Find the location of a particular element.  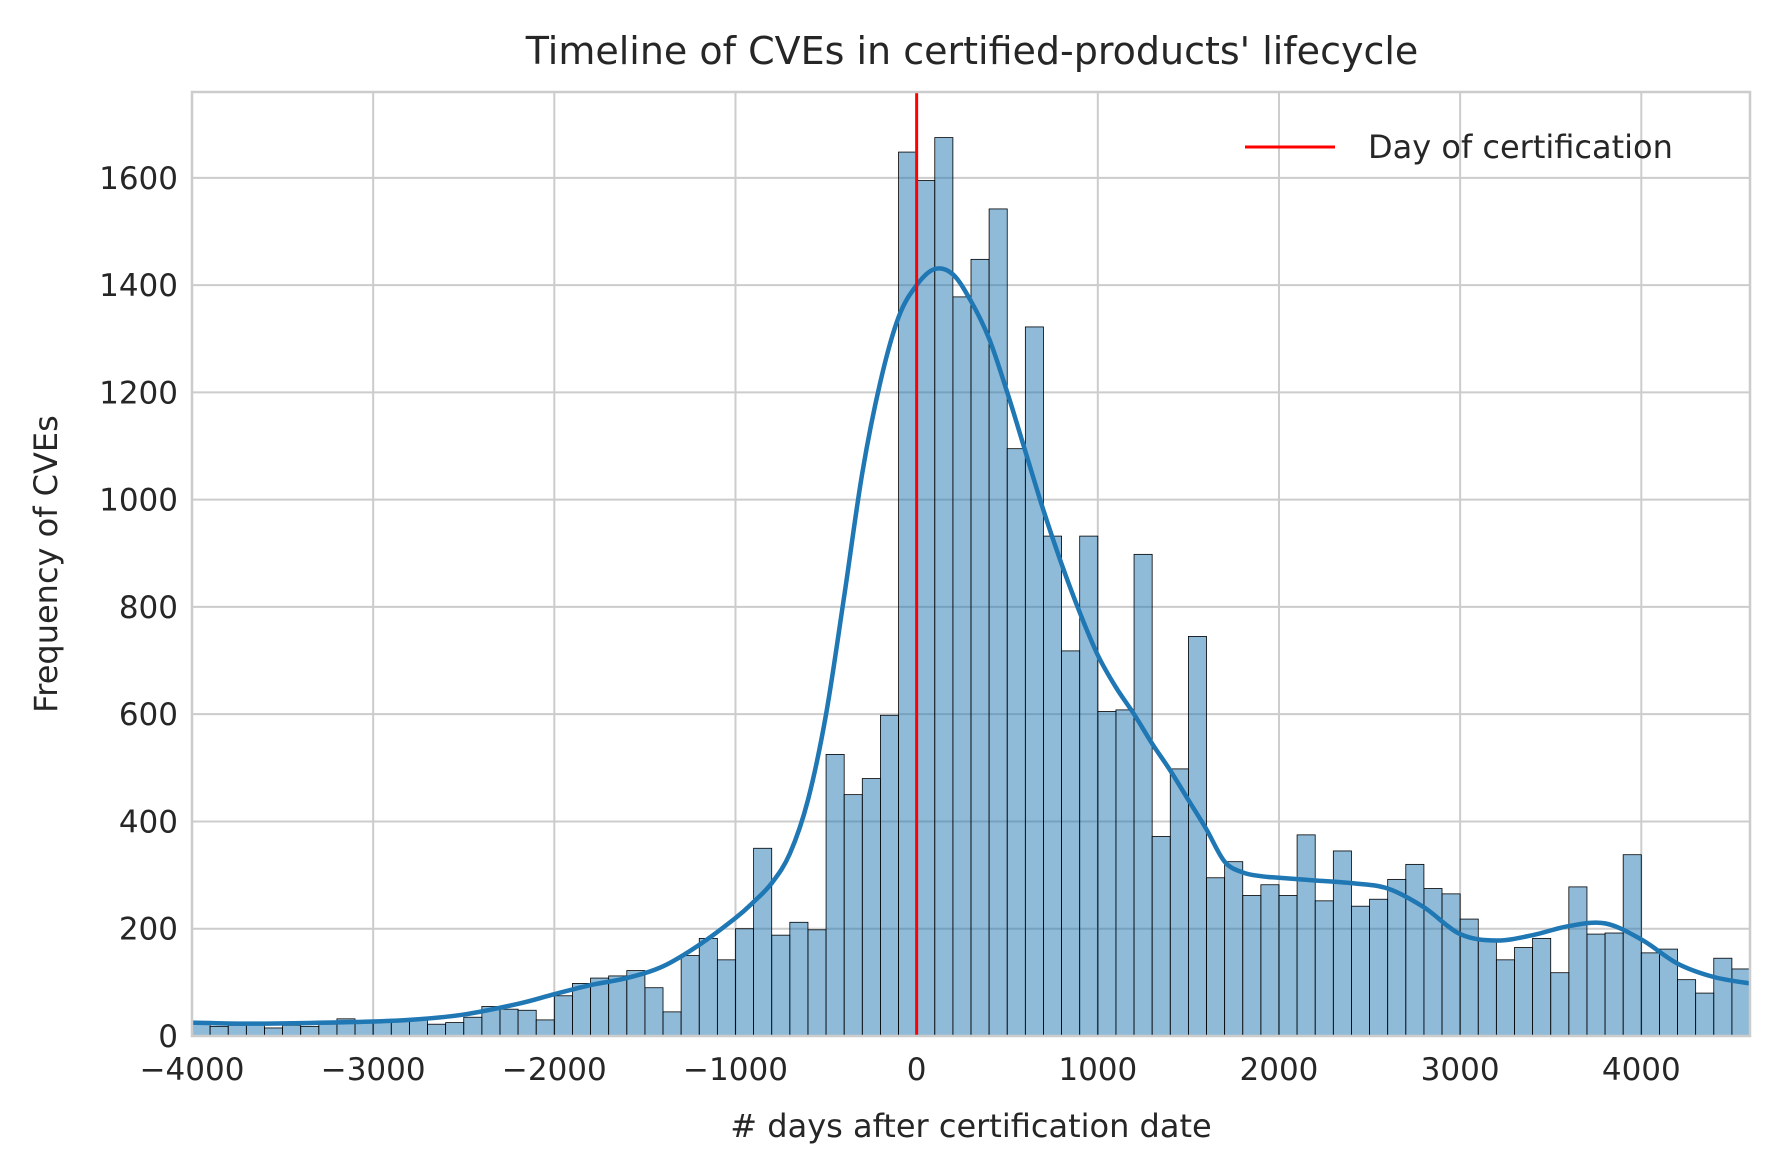

y-tick-label: 800 is located at coordinates (148, 608).